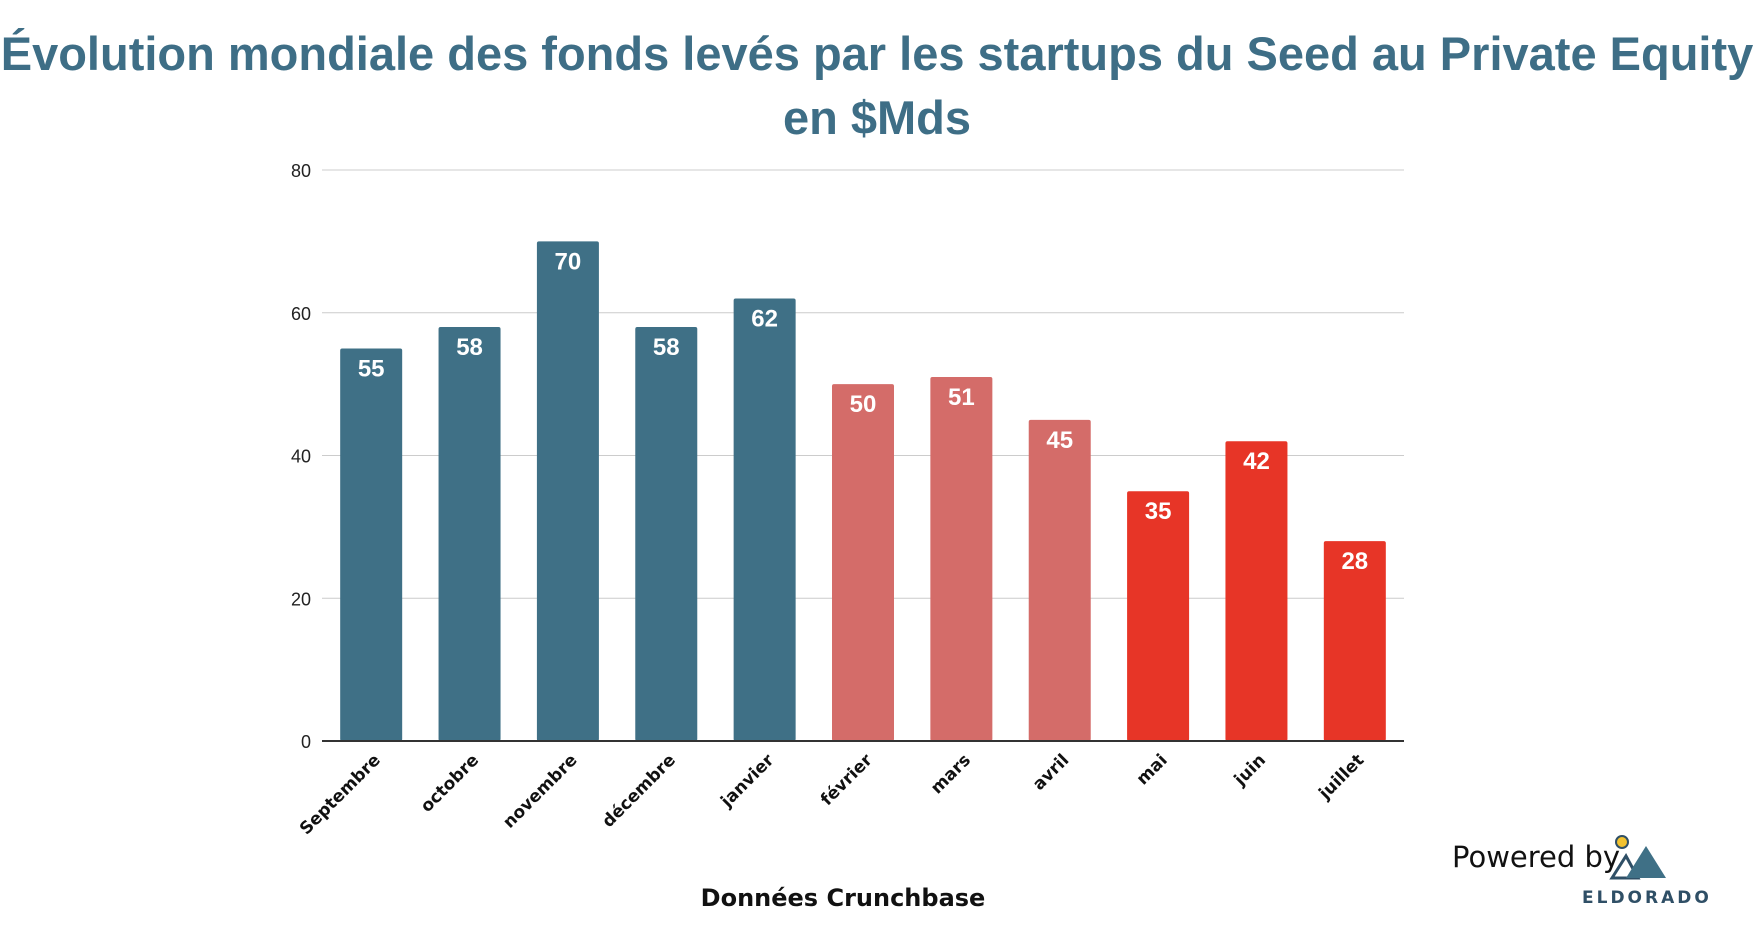  I want to click on data-label: 55, so click(371, 368).